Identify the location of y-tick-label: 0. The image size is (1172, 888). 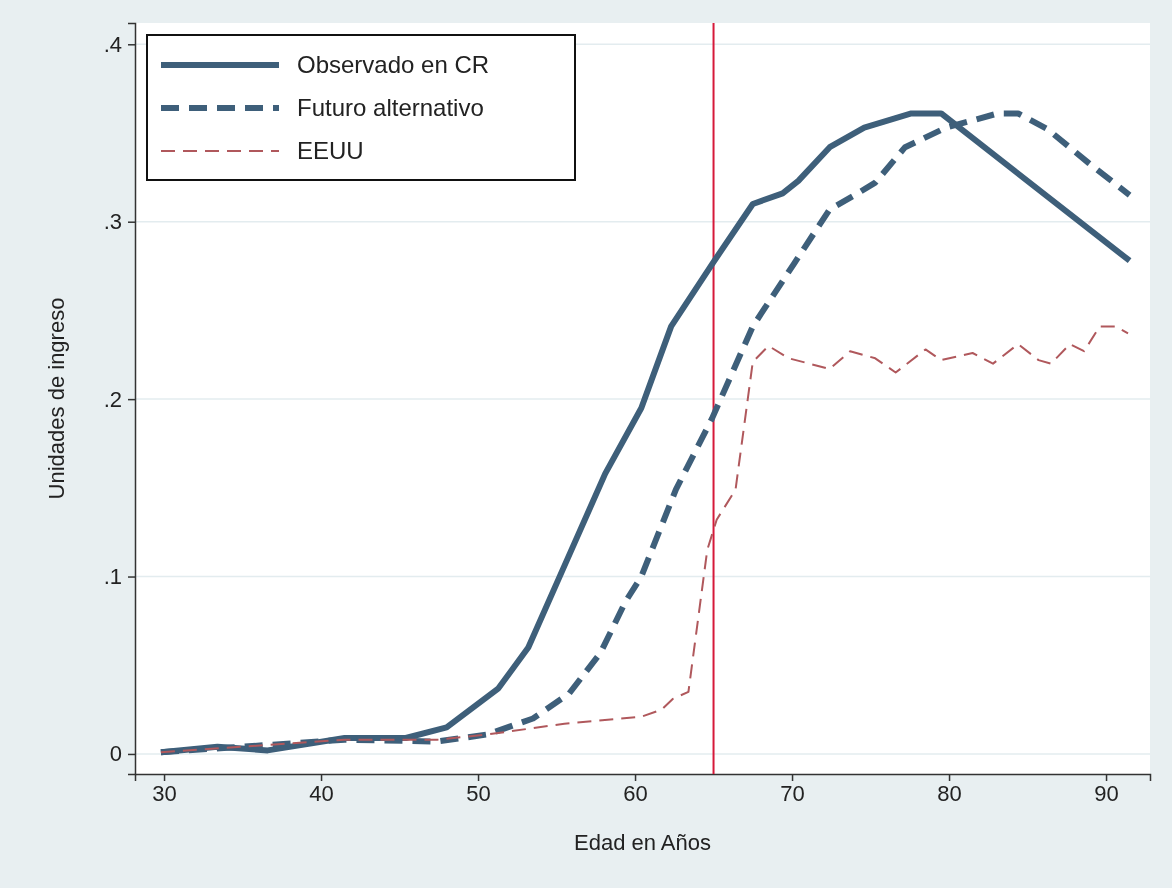
(115, 754).